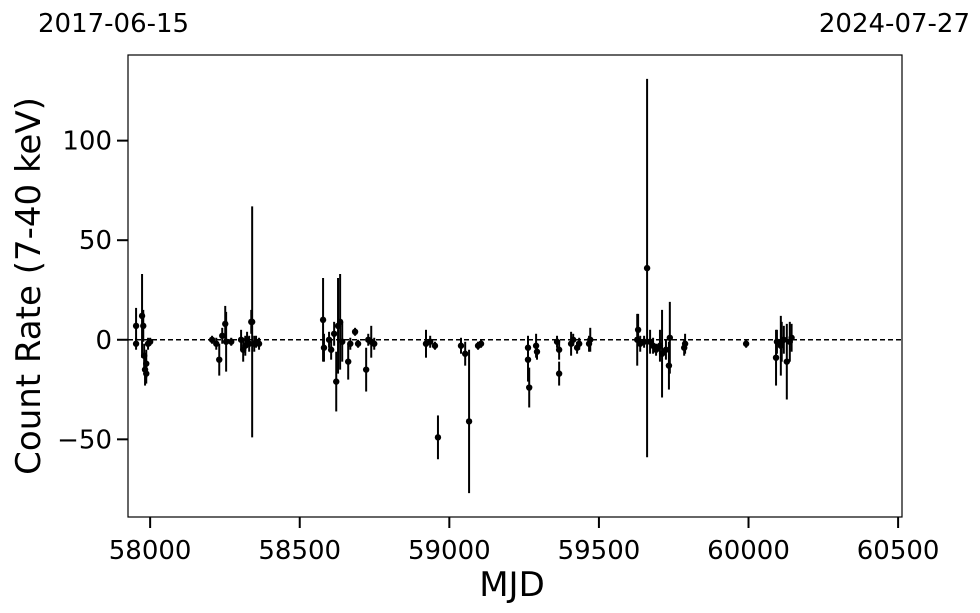 The width and height of the screenshot is (980, 613). I want to click on x-tick-label: 59500, so click(599, 551).